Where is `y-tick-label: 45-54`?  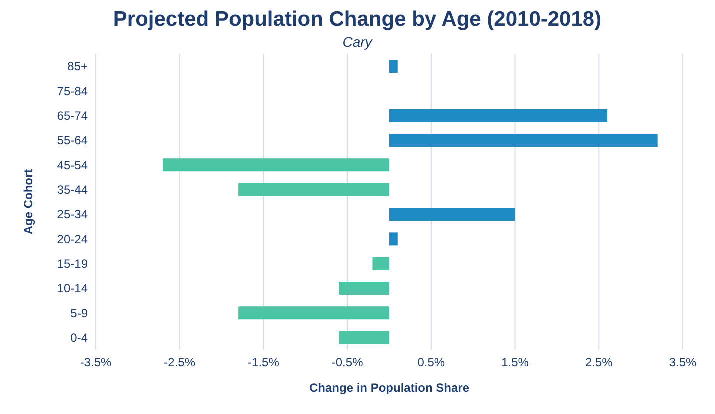 y-tick-label: 45-54 is located at coordinates (72, 165).